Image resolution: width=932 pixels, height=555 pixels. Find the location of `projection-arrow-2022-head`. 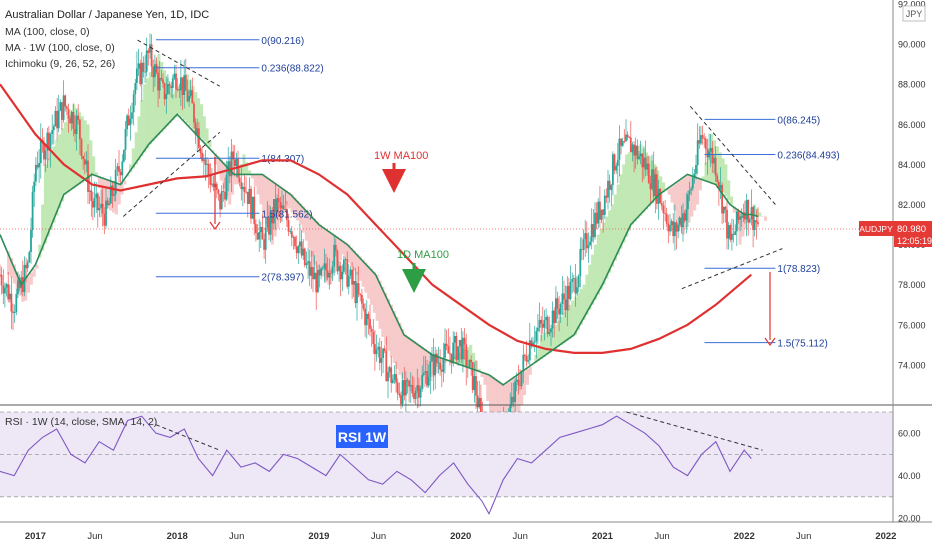

projection-arrow-2022-head is located at coordinates (770, 342).